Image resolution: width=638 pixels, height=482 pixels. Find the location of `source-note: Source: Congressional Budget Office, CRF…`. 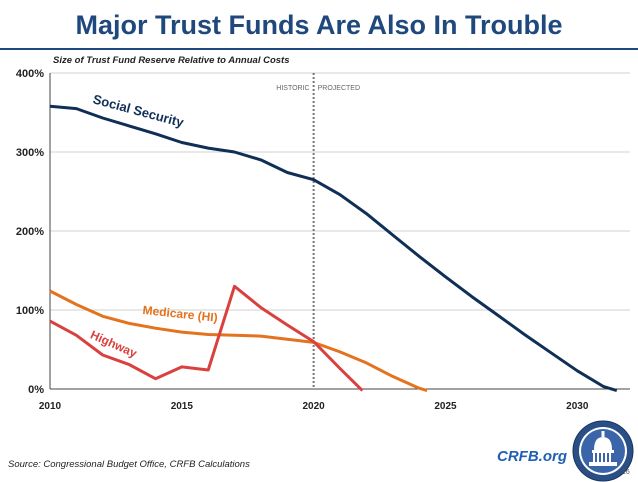

source-note: Source: Congressional Budget Office, CRF… is located at coordinates (129, 464).